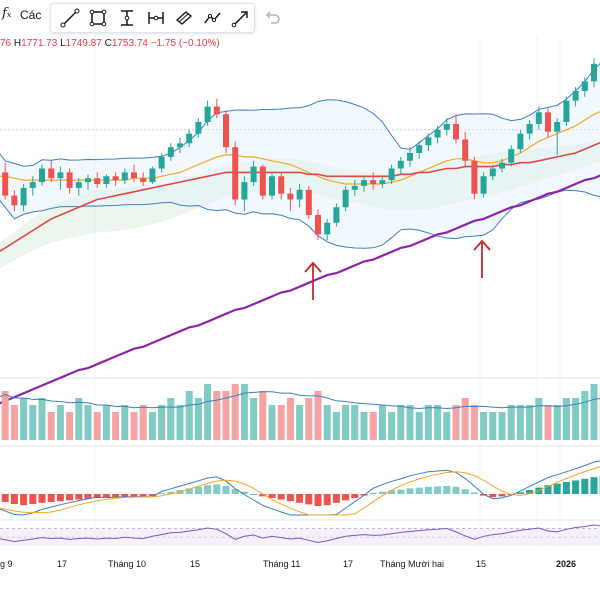 The height and width of the screenshot is (600, 600). I want to click on volume-pane, so click(300, 412).